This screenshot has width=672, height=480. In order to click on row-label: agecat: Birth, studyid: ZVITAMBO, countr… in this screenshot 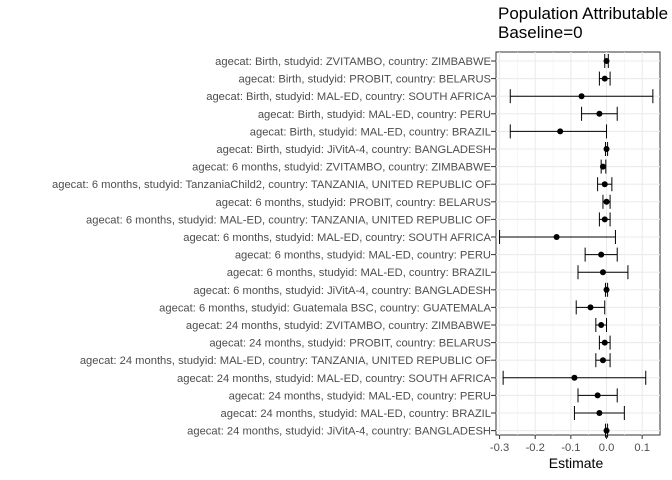, I will do `click(353, 62)`.